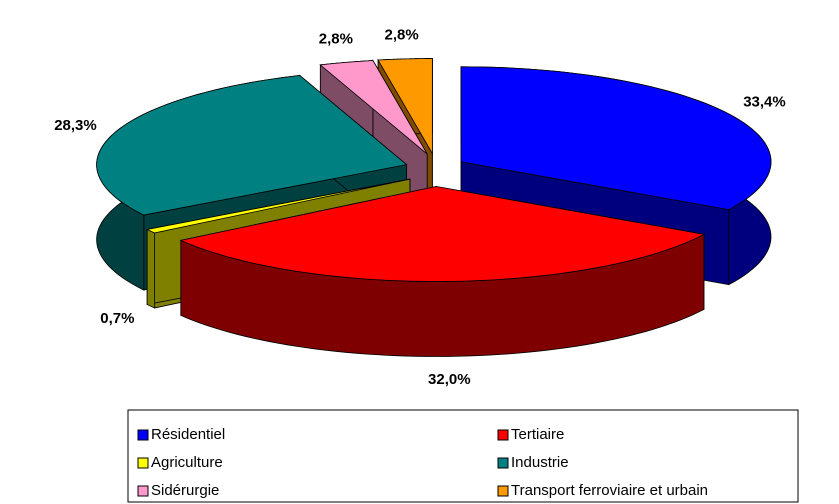  I want to click on legend-label: Résidentiel, so click(188, 434).